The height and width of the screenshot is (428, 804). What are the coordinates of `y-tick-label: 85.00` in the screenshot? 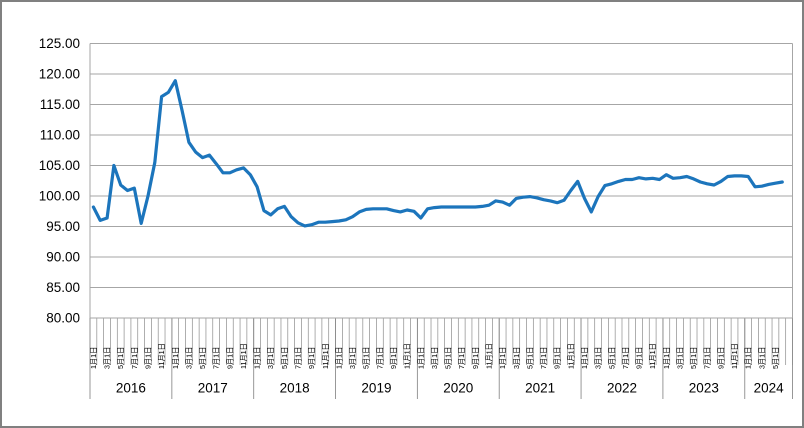 It's located at (63, 287).